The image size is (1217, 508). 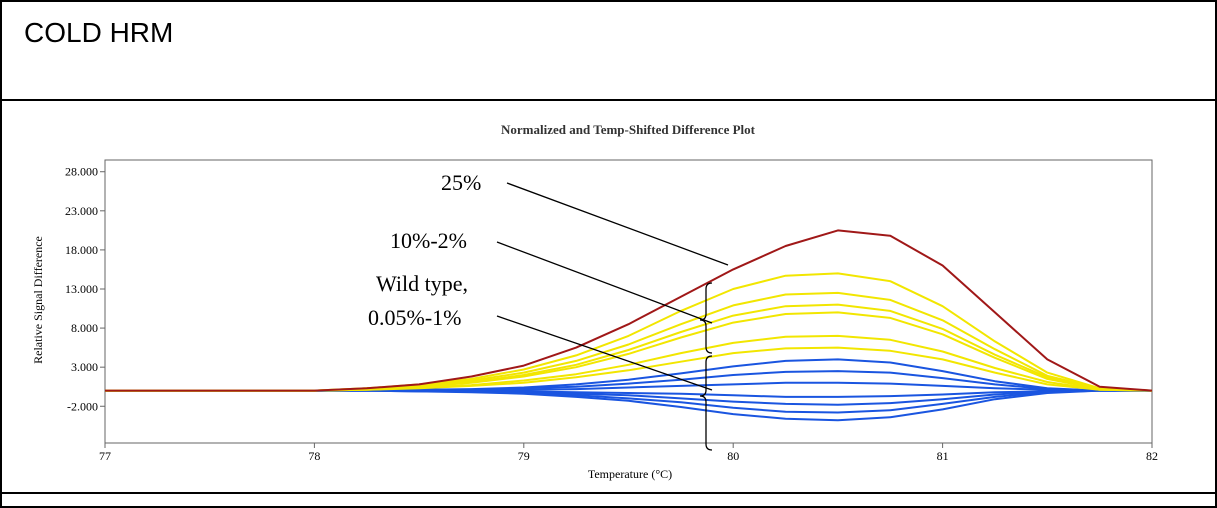 What do you see at coordinates (82, 406) in the screenshot?
I see `y-tick-label: -2.000` at bounding box center [82, 406].